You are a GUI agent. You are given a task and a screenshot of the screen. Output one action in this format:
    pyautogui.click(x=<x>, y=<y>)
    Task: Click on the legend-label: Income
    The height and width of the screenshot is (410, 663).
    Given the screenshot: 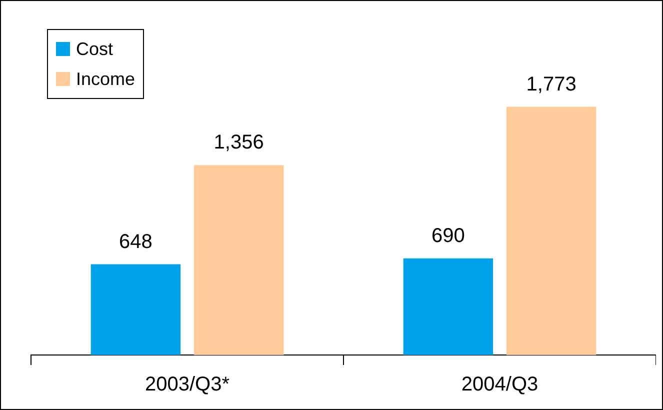 What is the action you would take?
    pyautogui.click(x=106, y=79)
    